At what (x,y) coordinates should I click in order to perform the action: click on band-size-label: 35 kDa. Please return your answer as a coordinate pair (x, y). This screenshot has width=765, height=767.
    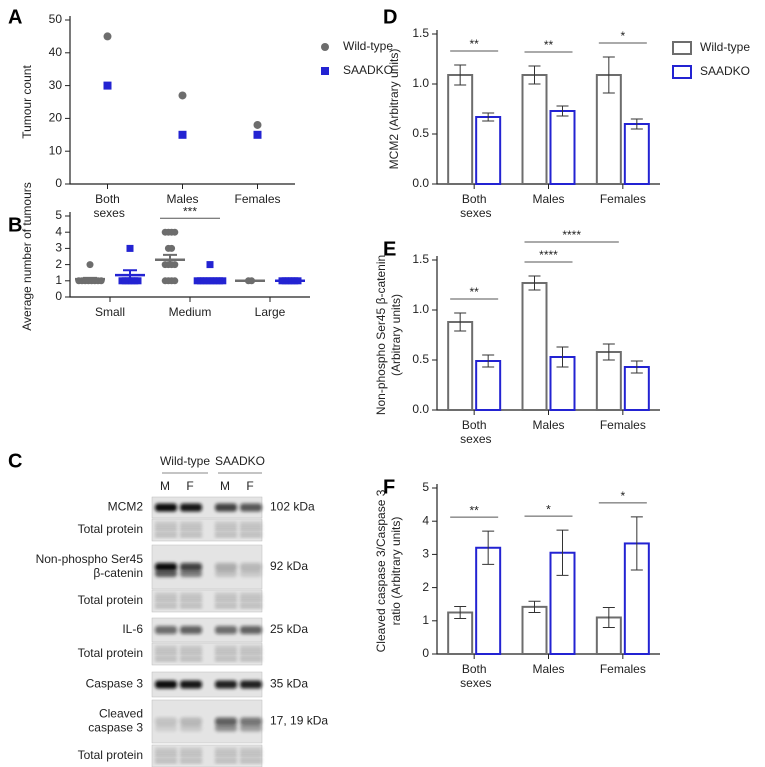
    Looking at the image, I should click on (289, 684).